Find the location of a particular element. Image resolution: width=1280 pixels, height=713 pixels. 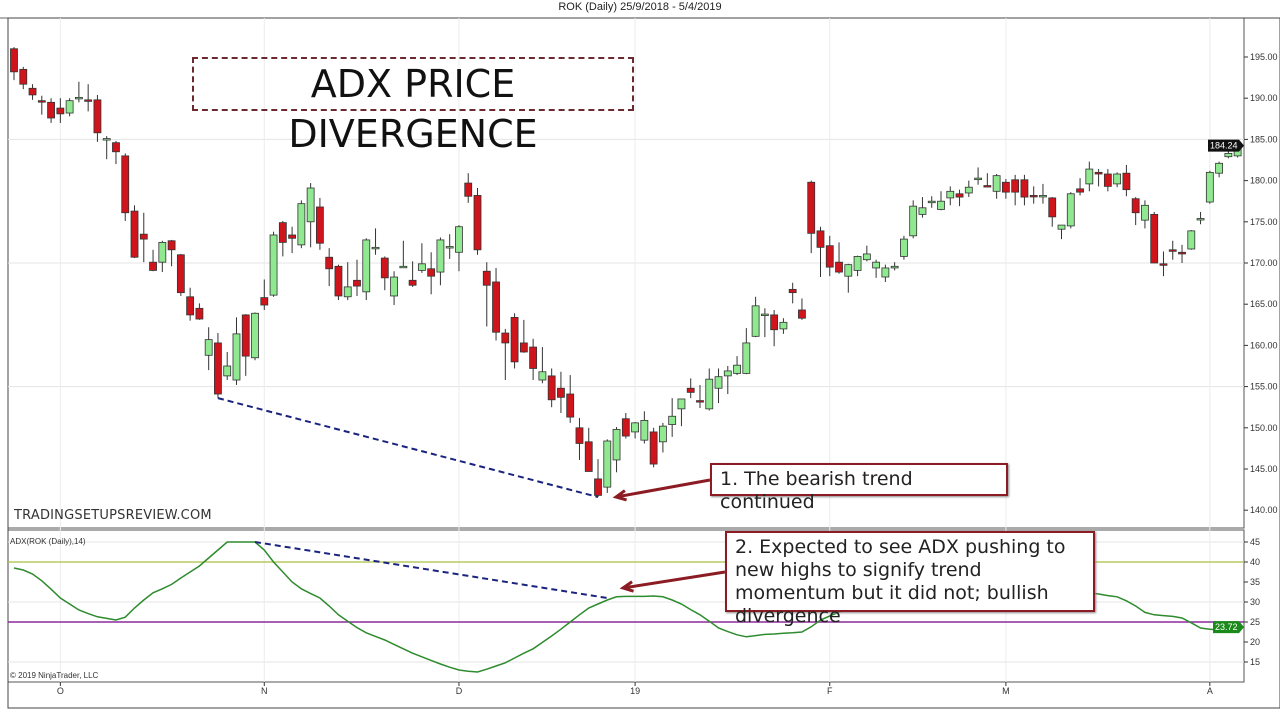

chart-title: ROK (Daily) 25/9/2018 - 5/4/2019 is located at coordinates (640, 7).